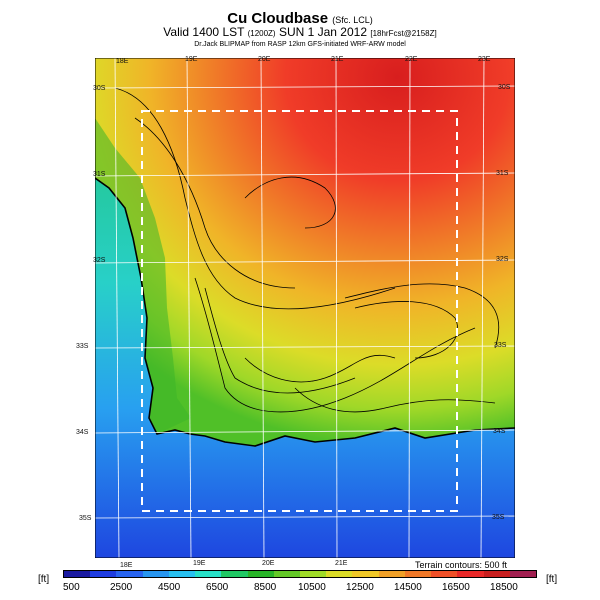 This screenshot has width=600, height=600. What do you see at coordinates (312, 587) in the screenshot?
I see `colorbar-tick-label: 10500` at bounding box center [312, 587].